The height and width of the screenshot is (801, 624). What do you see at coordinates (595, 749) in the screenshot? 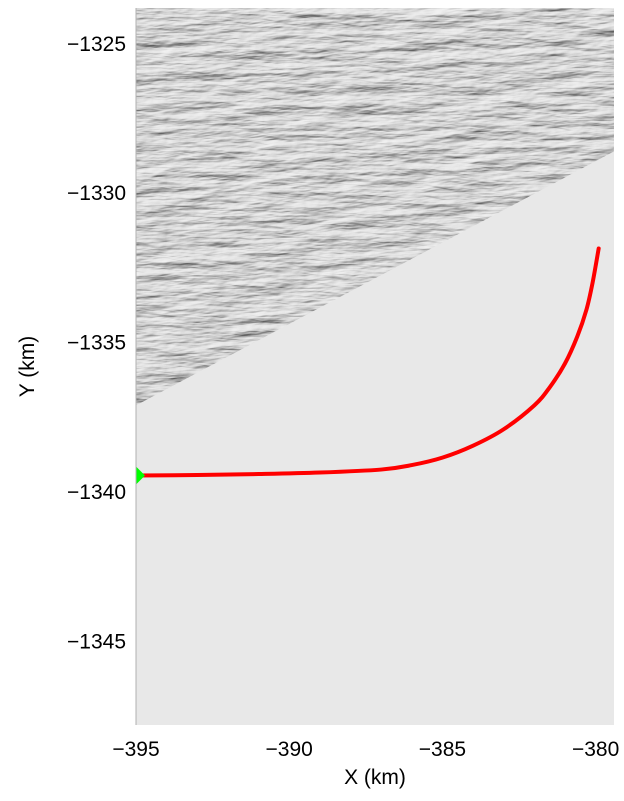
I see `x-tick-label: −380` at bounding box center [595, 749].